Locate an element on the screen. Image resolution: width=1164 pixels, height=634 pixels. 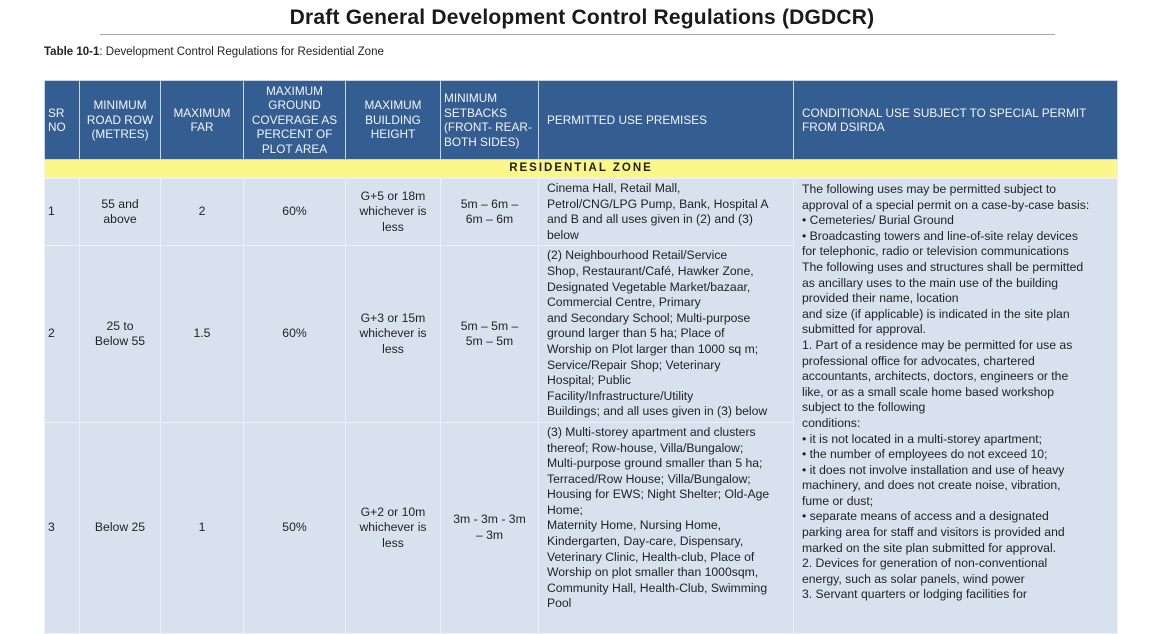
conditional-use-line: provided their name, location is located at coordinates (880, 298).